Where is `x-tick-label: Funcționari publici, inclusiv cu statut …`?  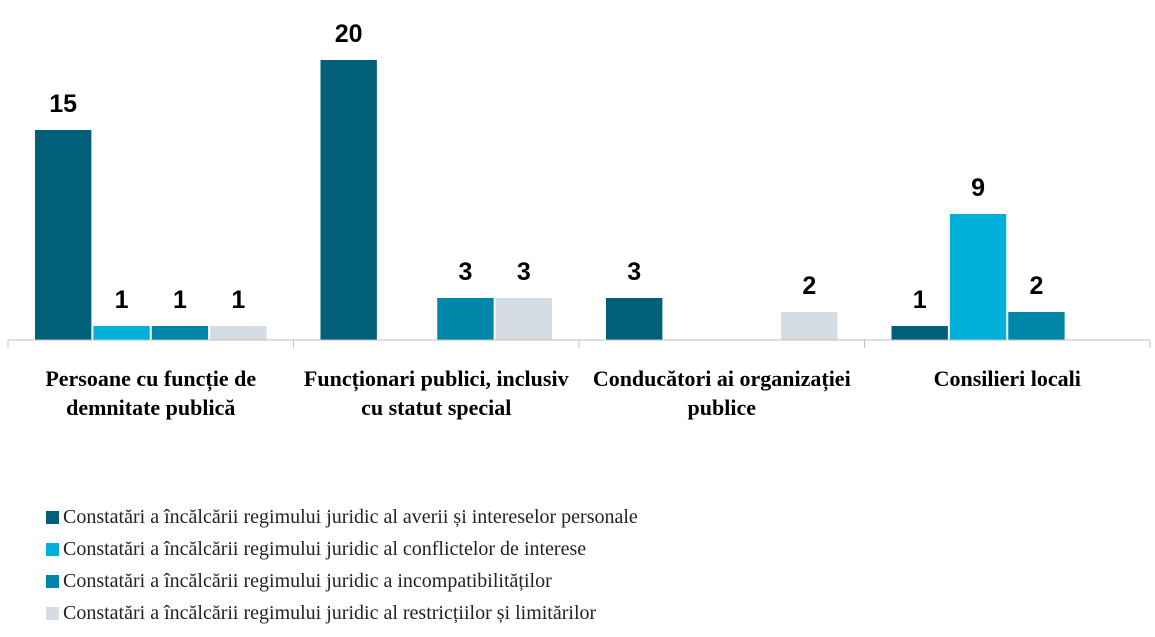 x-tick-label: Funcționari publici, inclusiv cu statut … is located at coordinates (436, 393).